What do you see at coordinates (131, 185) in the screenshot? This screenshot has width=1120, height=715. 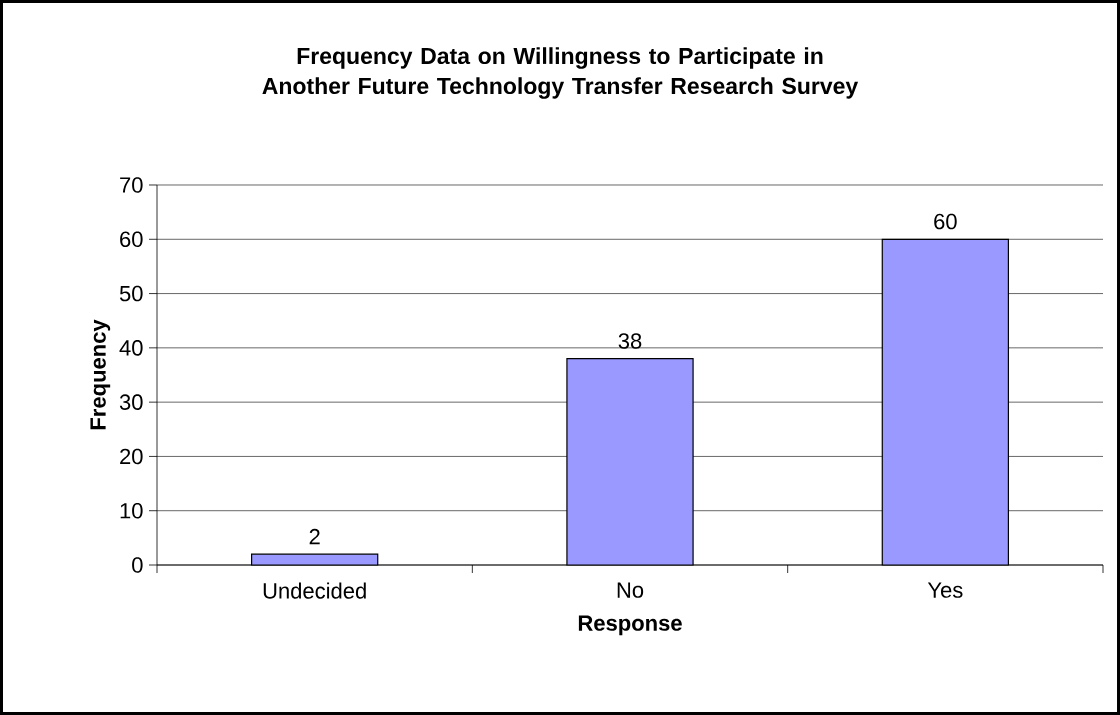 I see `y-tick-label: 70` at bounding box center [131, 185].